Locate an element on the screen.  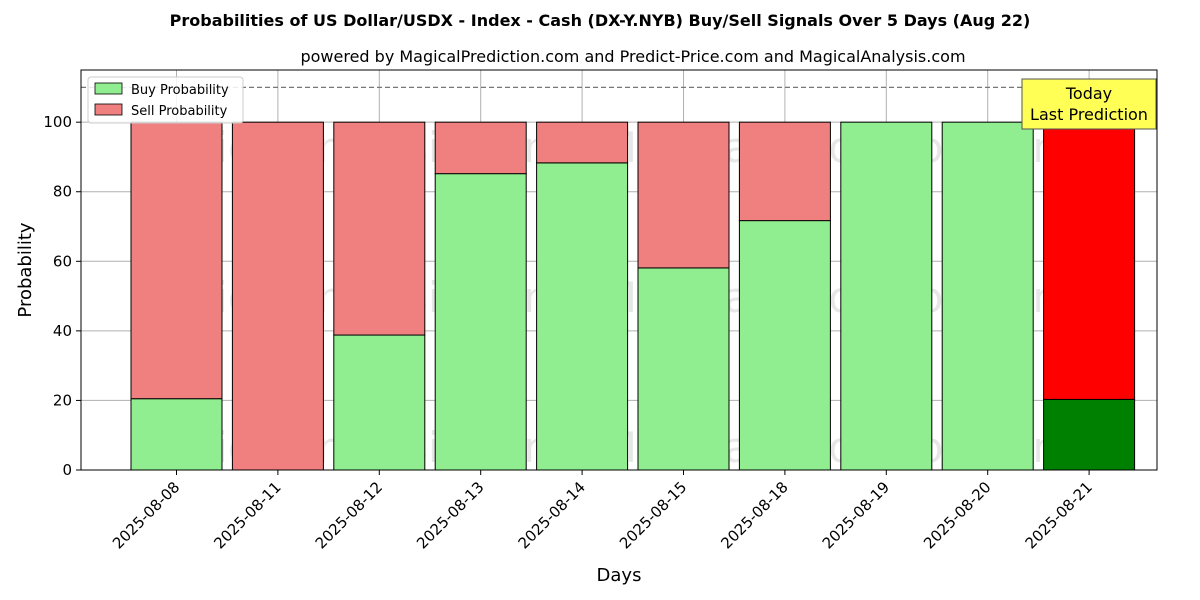
x-axis-label: Days is located at coordinates (619, 575).